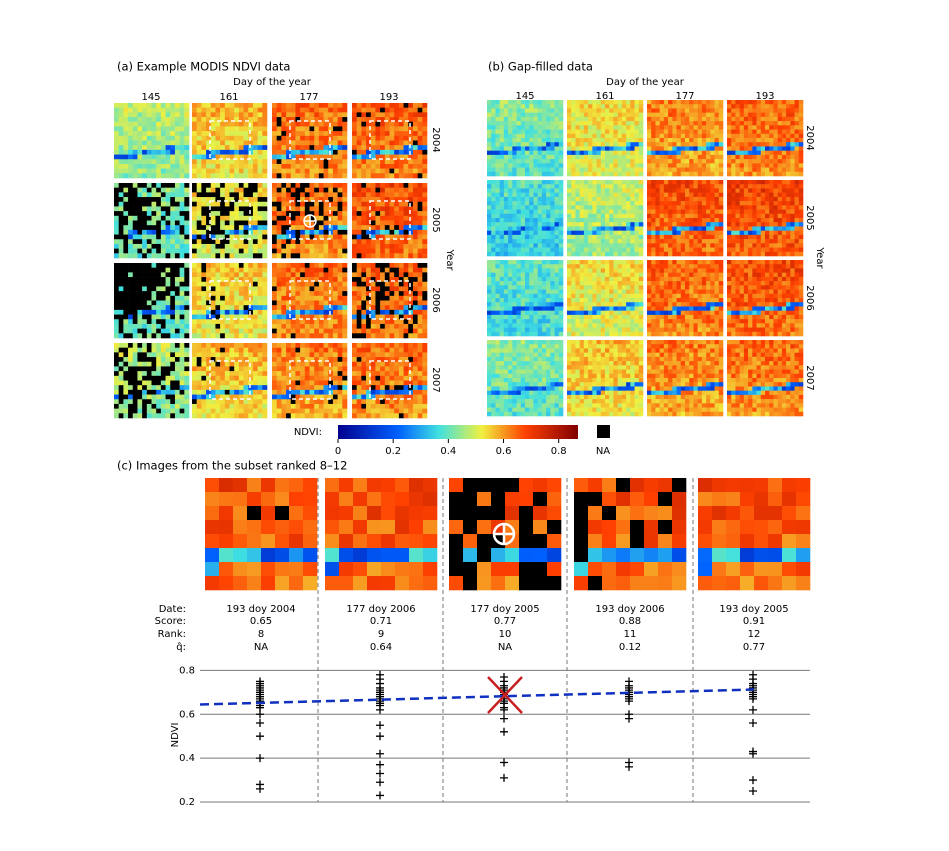 The height and width of the screenshot is (851, 949). I want to click on image-tile, so click(309, 140).